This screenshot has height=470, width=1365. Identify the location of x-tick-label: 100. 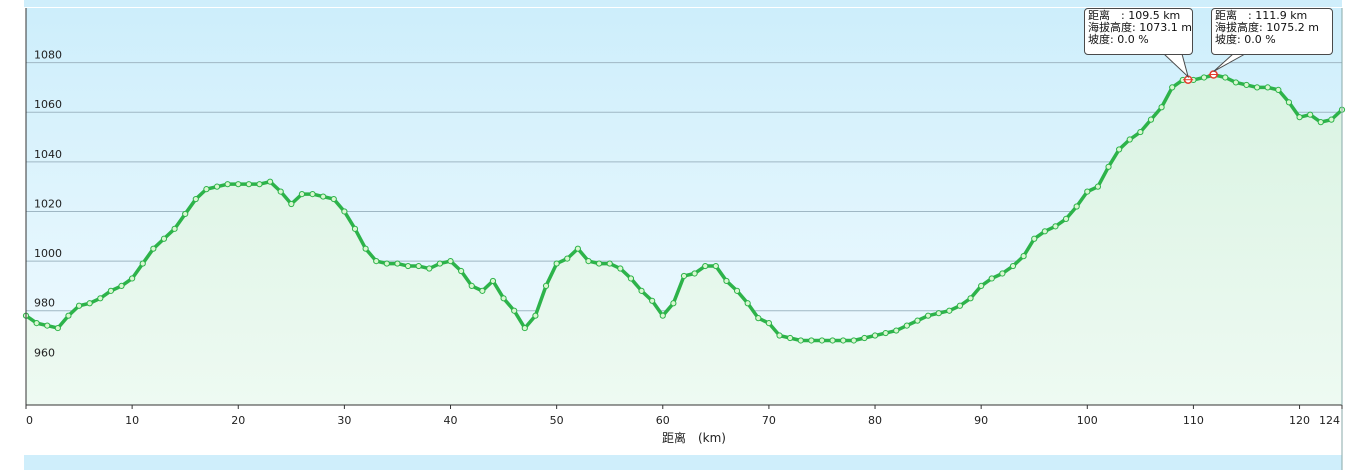
(1087, 420).